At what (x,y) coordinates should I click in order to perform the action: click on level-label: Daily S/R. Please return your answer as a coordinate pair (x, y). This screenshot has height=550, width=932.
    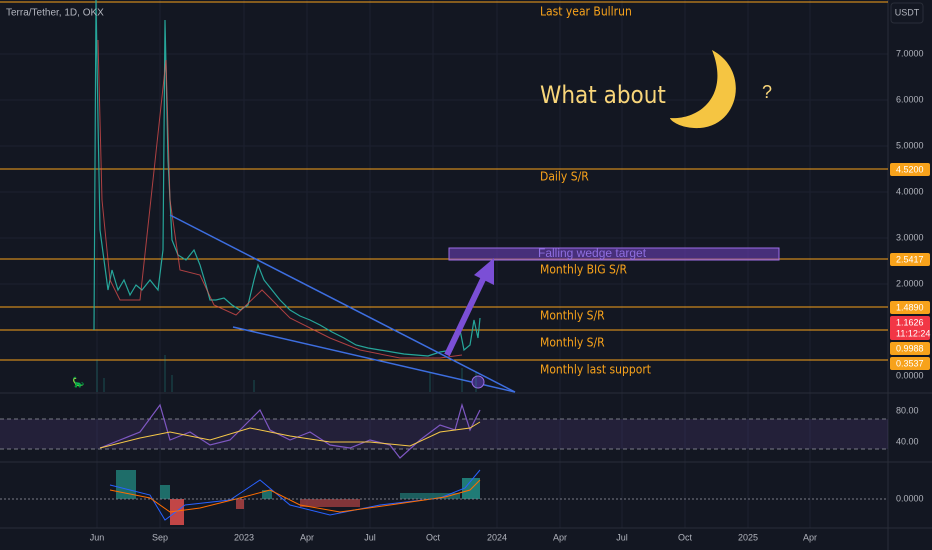
    Looking at the image, I should click on (564, 177).